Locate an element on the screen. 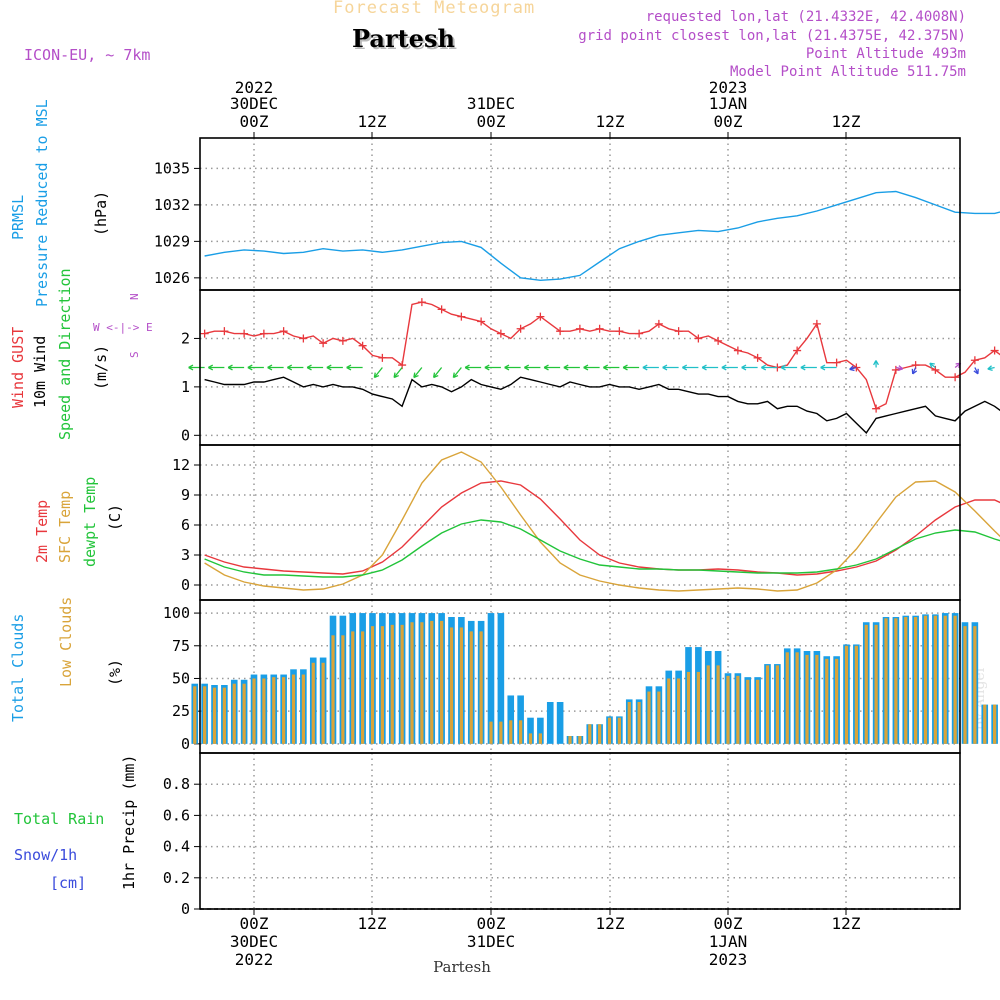 The image size is (1000, 1000). wind-direction-arrow is located at coordinates (378, 372).